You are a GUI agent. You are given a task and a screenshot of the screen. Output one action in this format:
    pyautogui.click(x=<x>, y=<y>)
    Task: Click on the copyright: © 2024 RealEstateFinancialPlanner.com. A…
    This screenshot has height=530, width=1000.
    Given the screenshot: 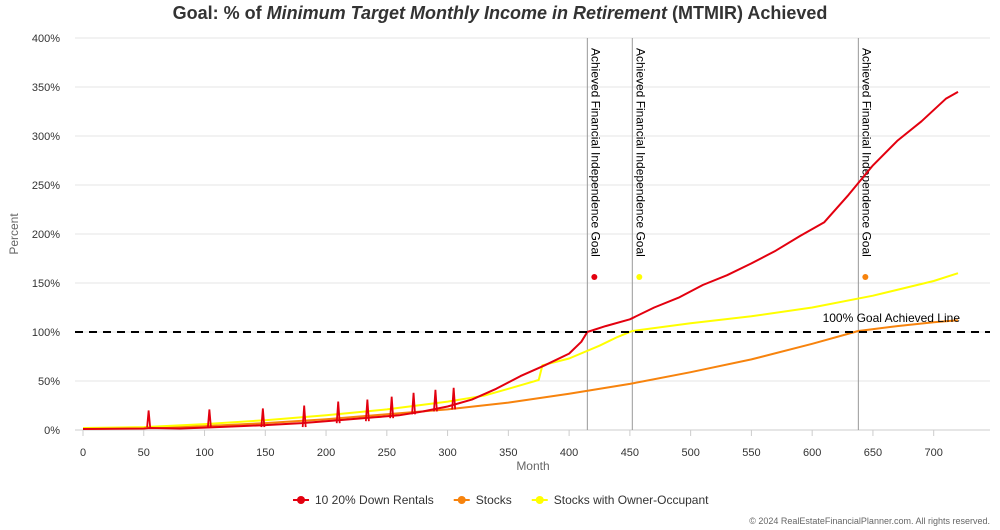 What is the action you would take?
    pyautogui.click(x=869, y=521)
    